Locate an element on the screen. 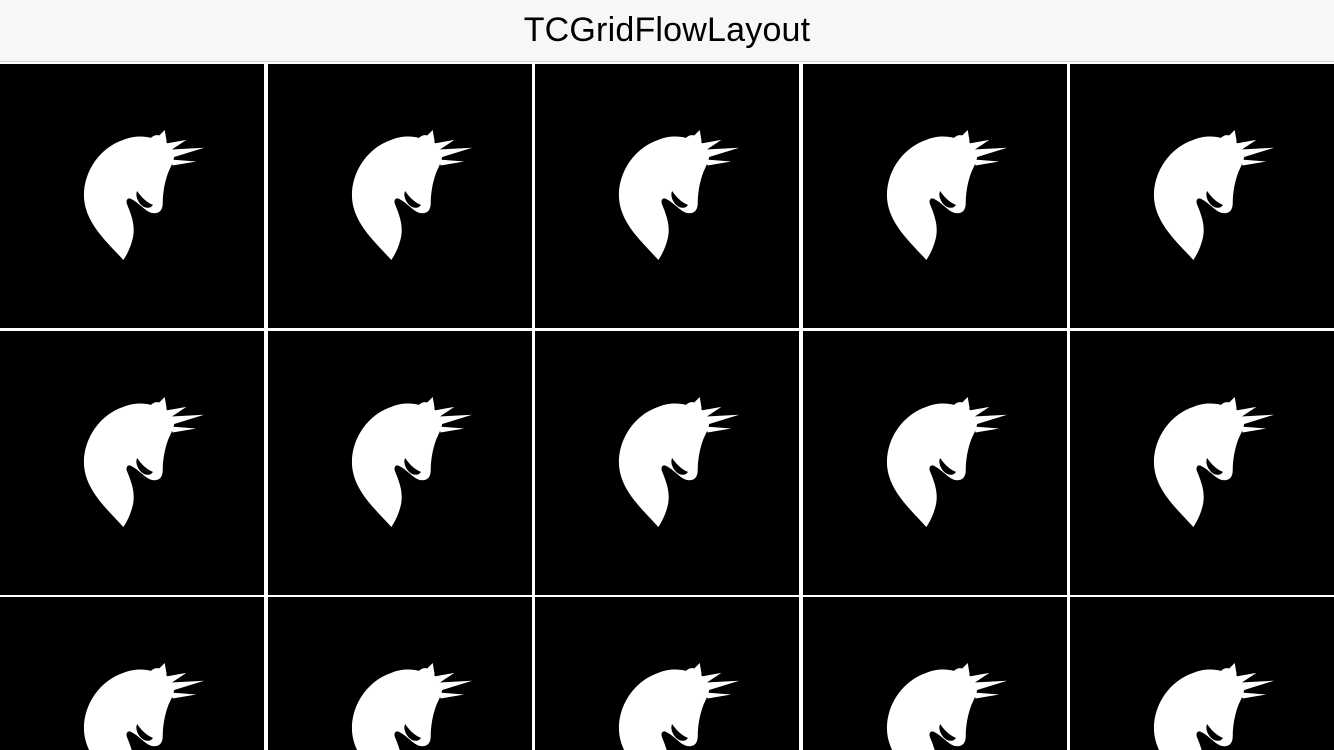 The image size is (1334, 750). page-title: TCGridFlowLayout is located at coordinates (667, 30).